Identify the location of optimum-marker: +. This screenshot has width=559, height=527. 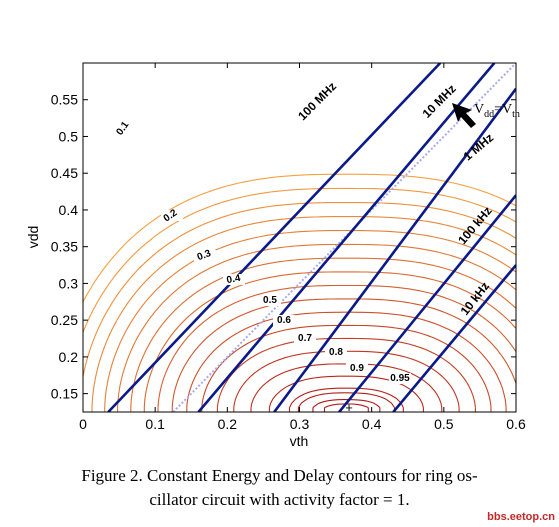
(349, 407).